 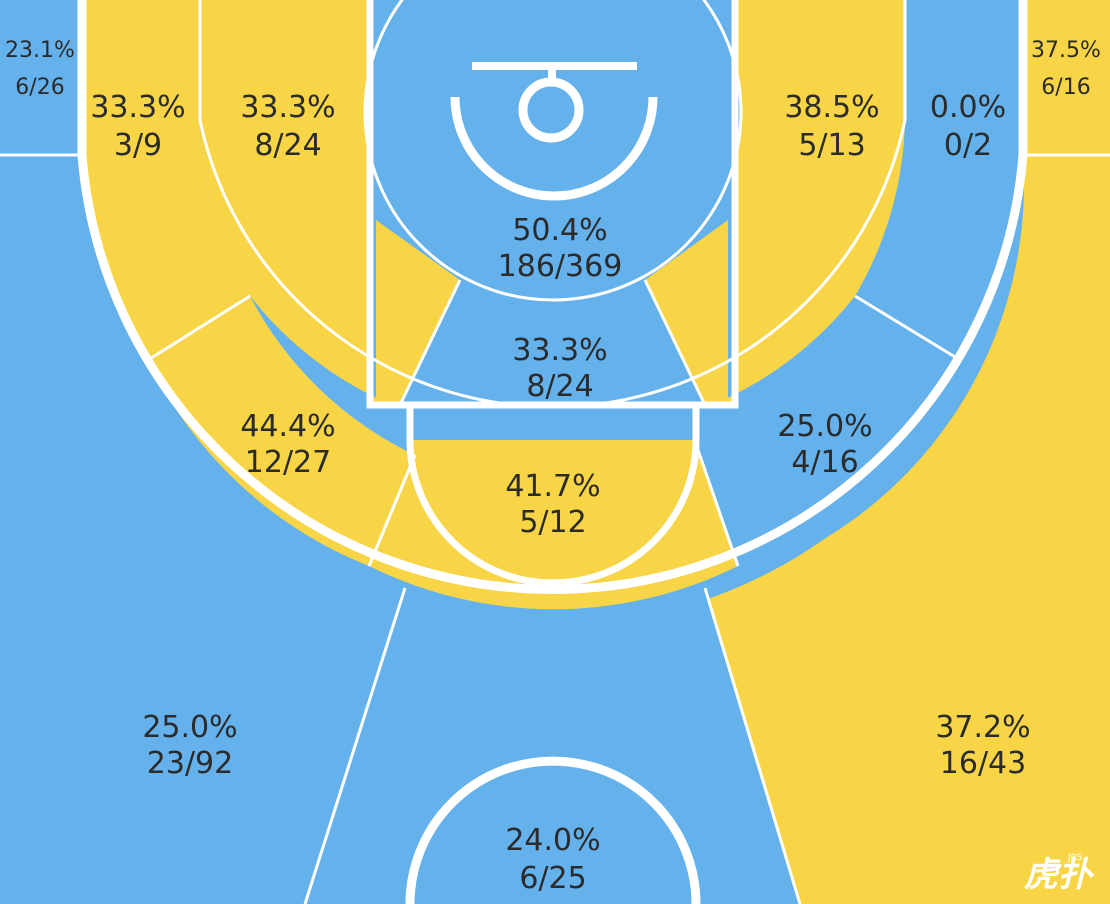 I want to click on label-mid-top-pct: 41.7%, so click(x=552, y=486).